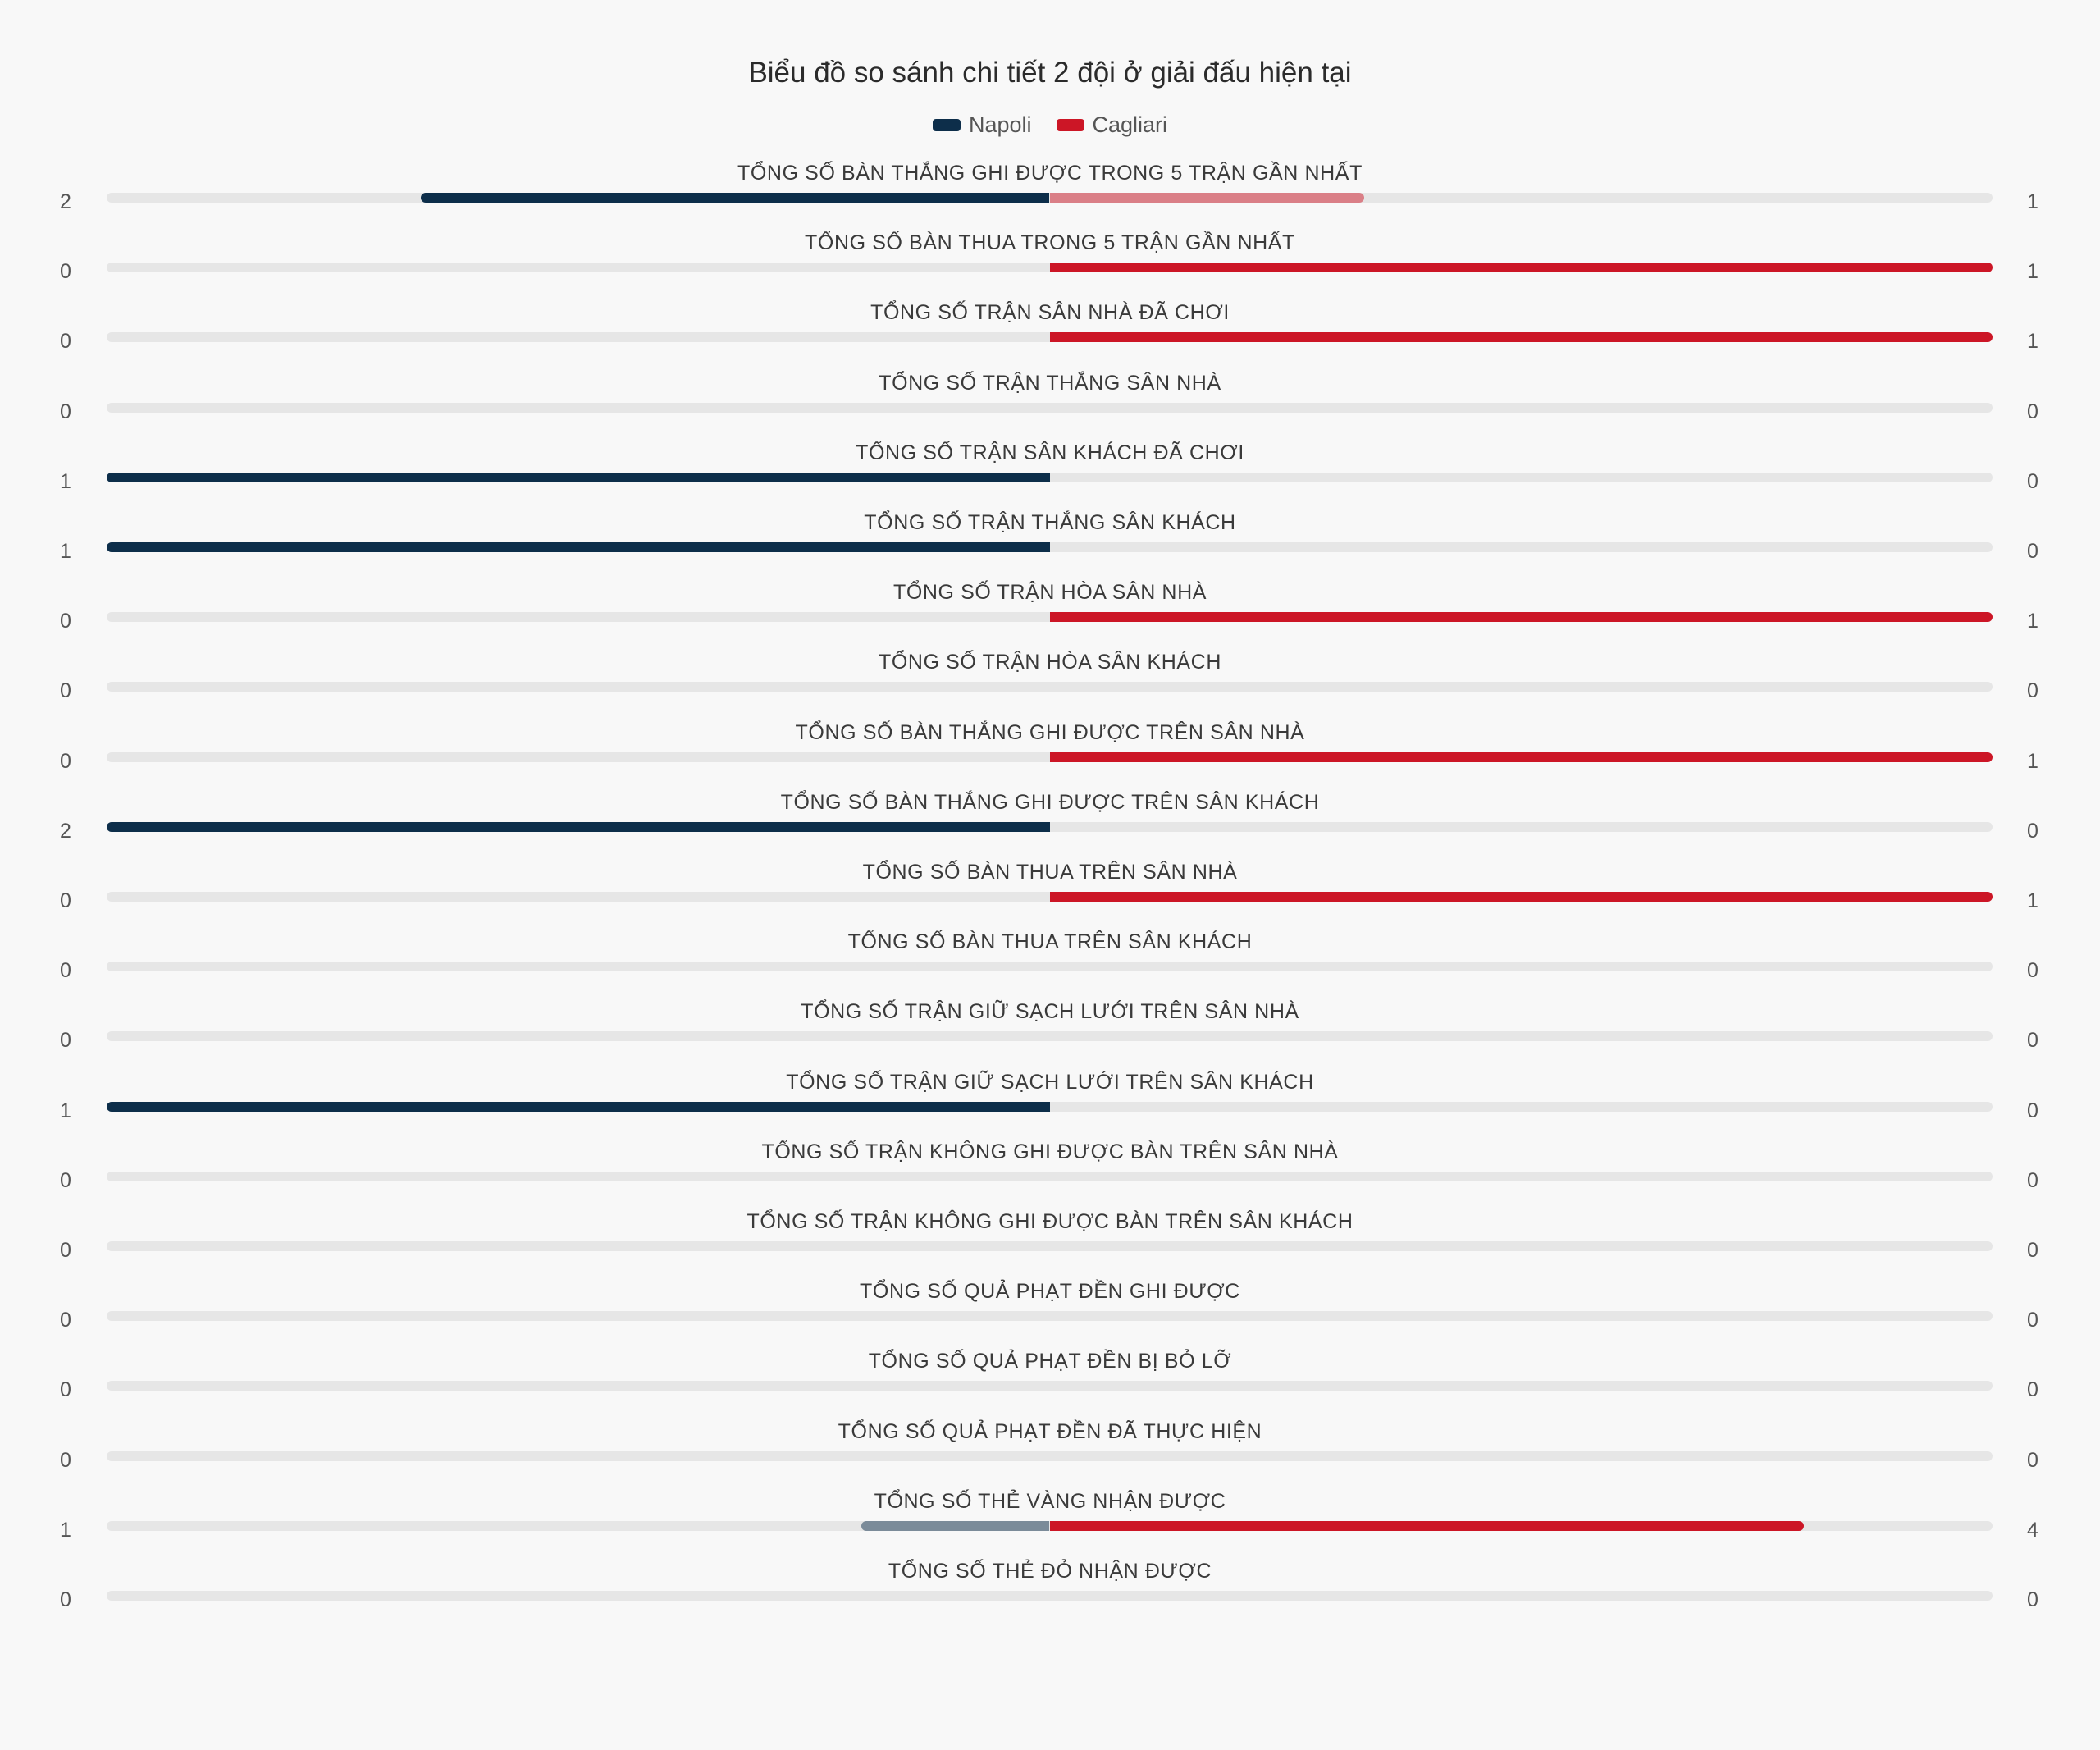  What do you see at coordinates (1050, 1501) in the screenshot?
I see `row-label: TỔNG SỐ THẺ VÀNG NHẬN ĐƯỢC` at bounding box center [1050, 1501].